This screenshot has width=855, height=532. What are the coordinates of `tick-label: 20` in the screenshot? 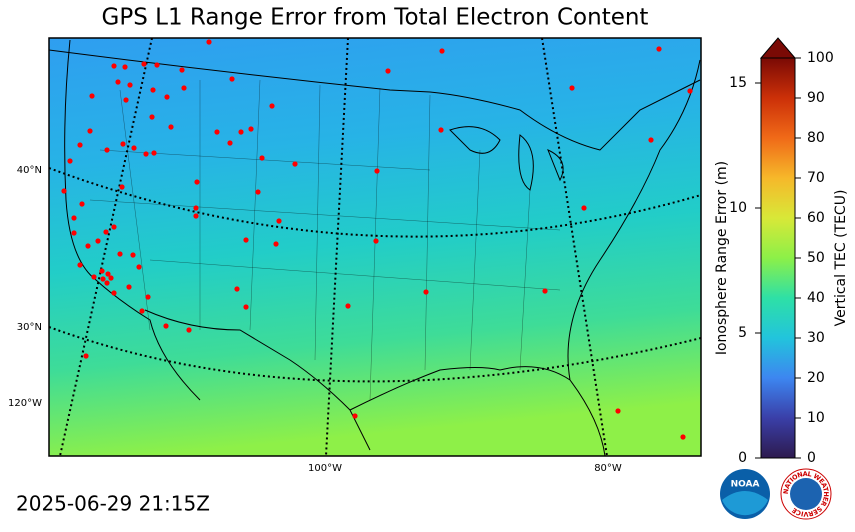 It's located at (816, 378).